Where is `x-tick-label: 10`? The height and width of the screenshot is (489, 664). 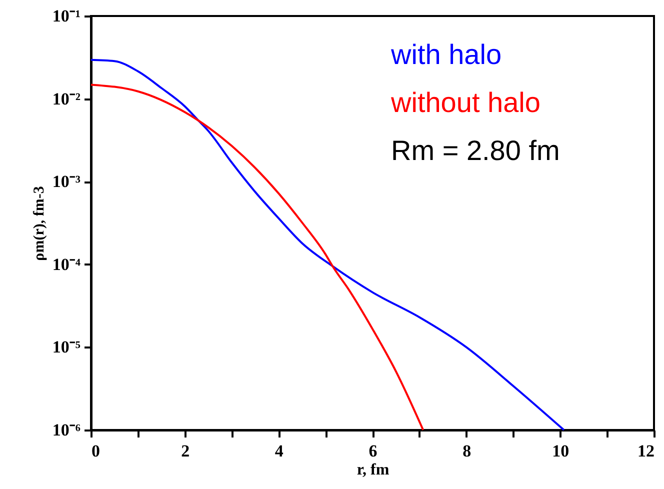
x-tick-label: 10 is located at coordinates (561, 451).